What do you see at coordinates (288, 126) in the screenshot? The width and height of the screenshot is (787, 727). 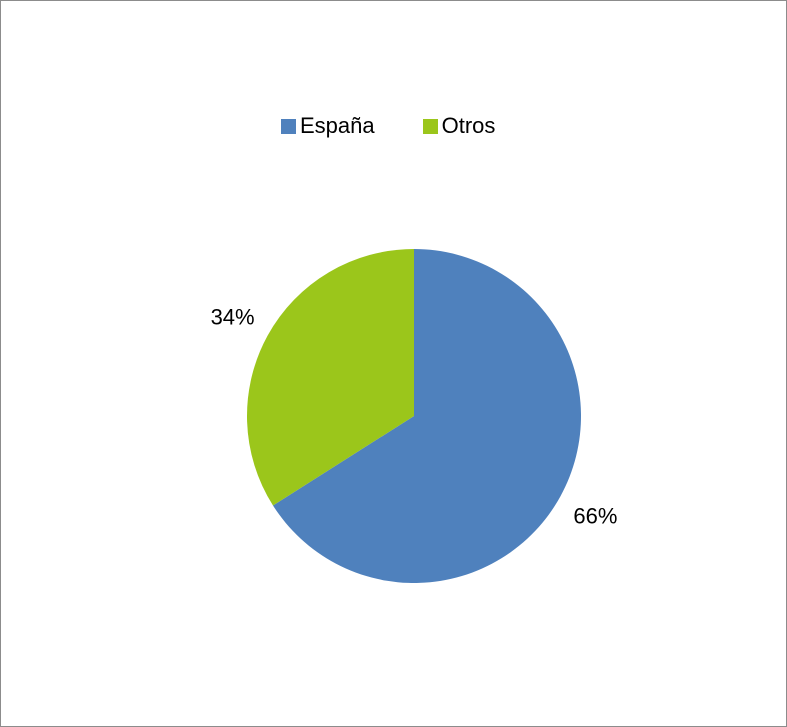 I see `legend-swatch-espana` at bounding box center [288, 126].